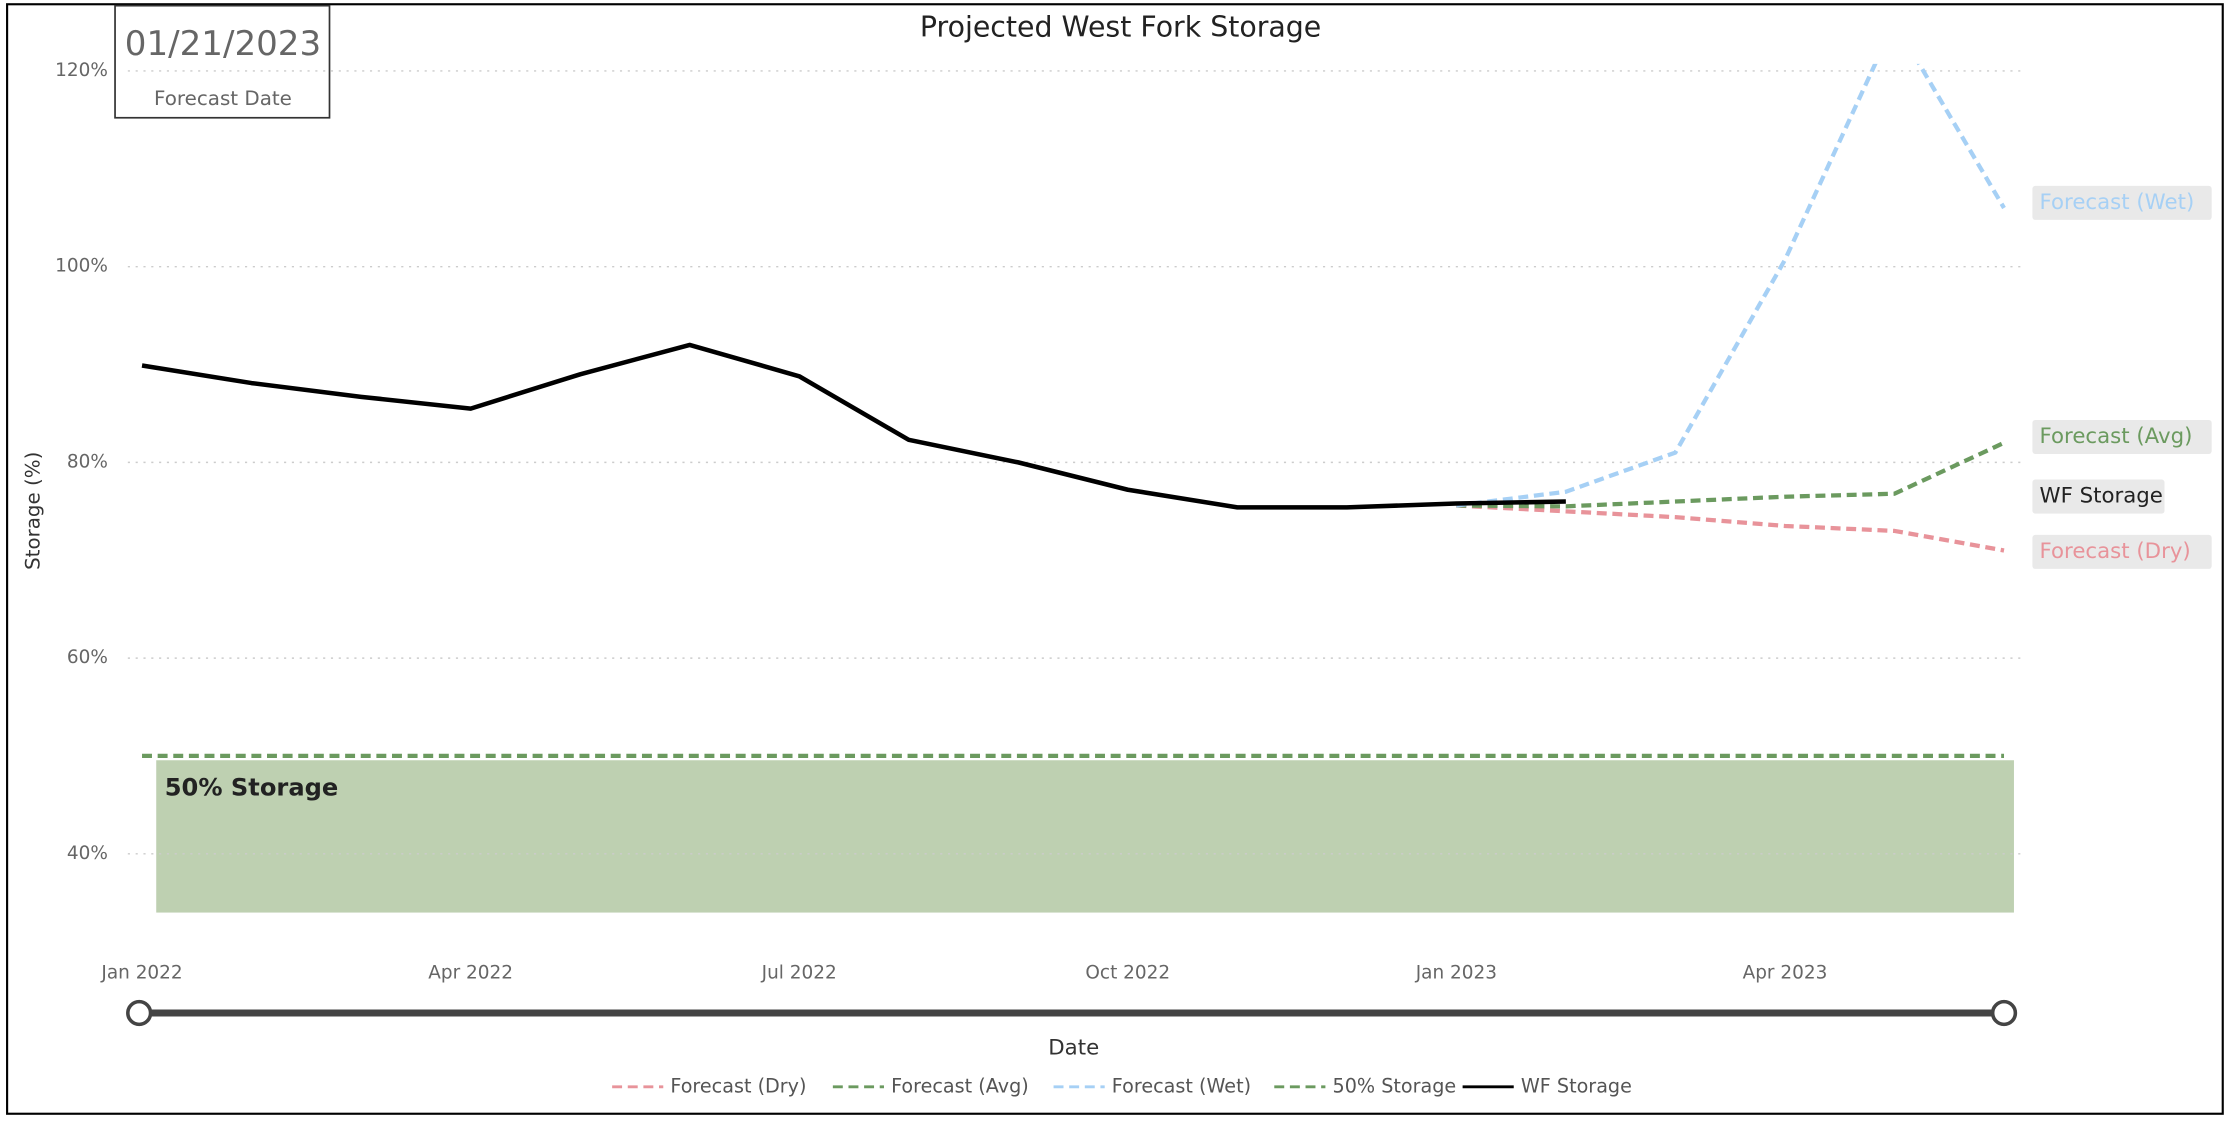 The image size is (2227, 1122). What do you see at coordinates (139, 1013) in the screenshot?
I see `slider-handle-start` at bounding box center [139, 1013].